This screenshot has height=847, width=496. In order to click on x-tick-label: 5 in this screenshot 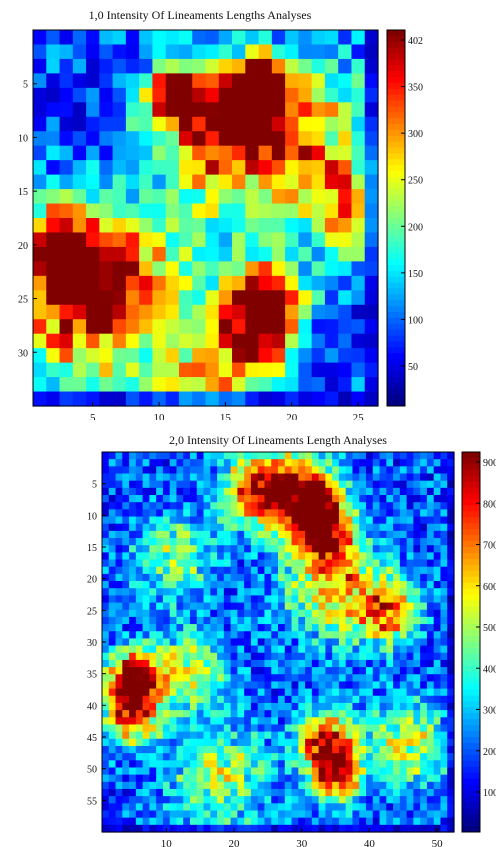, I will do `click(93, 416)`.